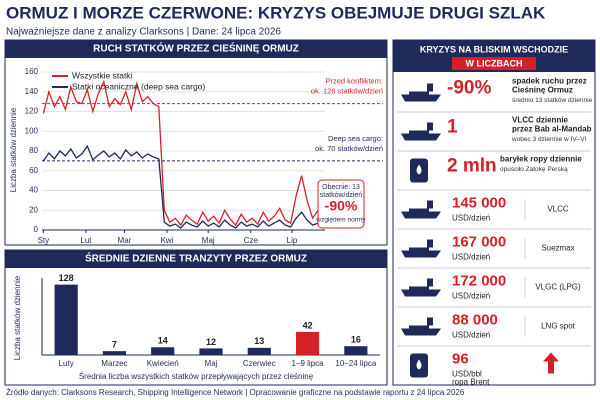  Describe the element at coordinates (479, 241) in the screenshot. I see `stat-value: 167 000` at that location.